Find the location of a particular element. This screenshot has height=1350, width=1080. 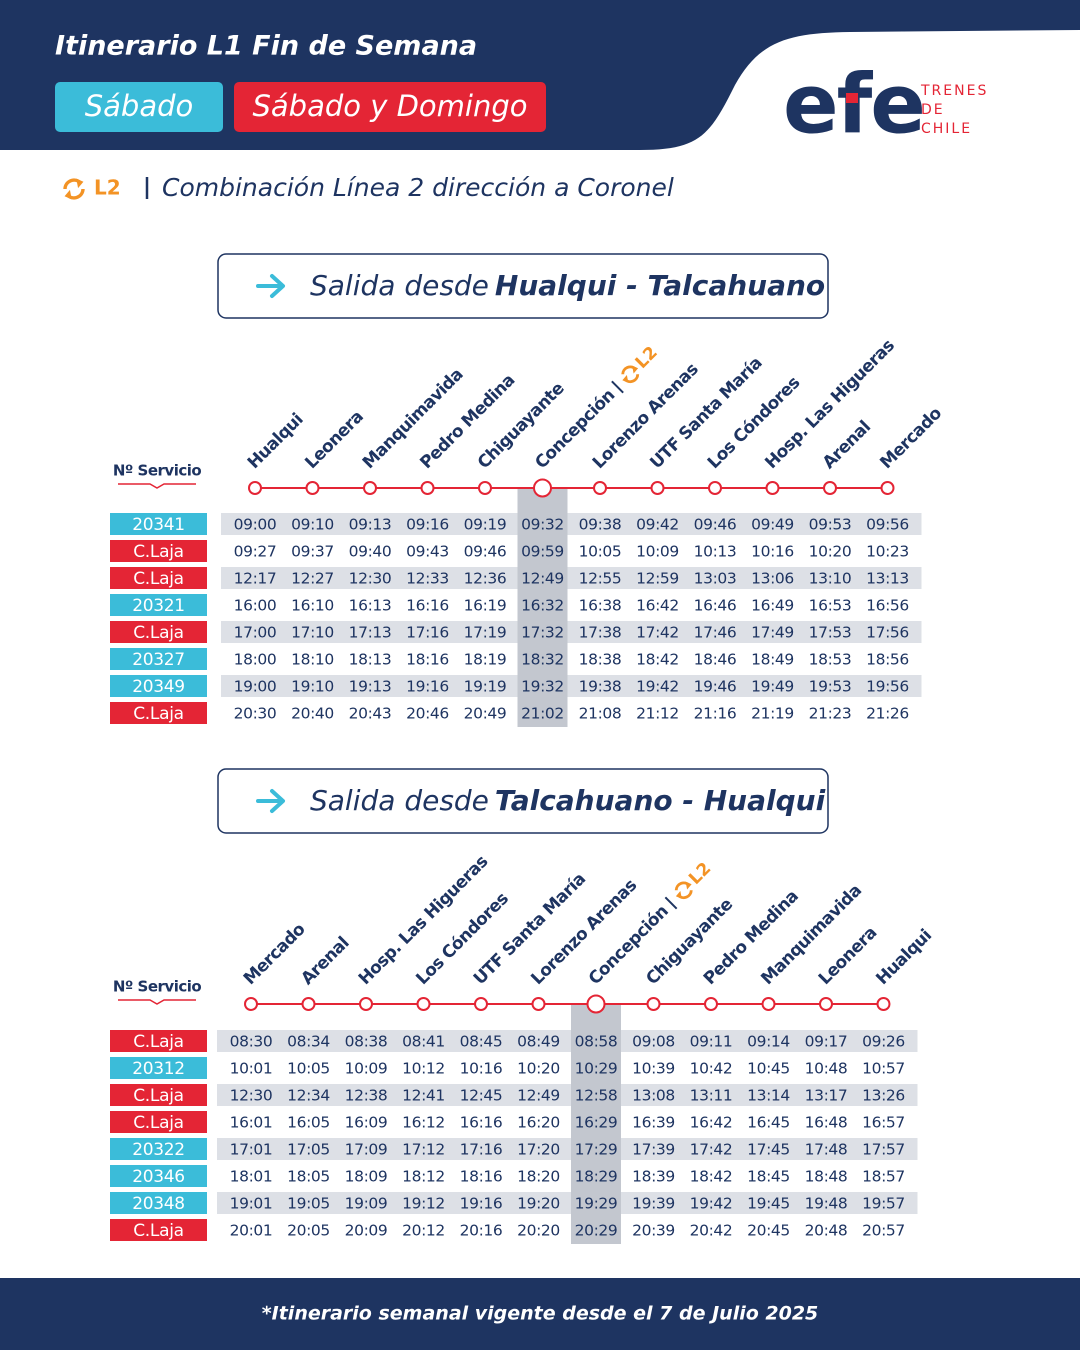

time: 19:57 is located at coordinates (883, 1204).